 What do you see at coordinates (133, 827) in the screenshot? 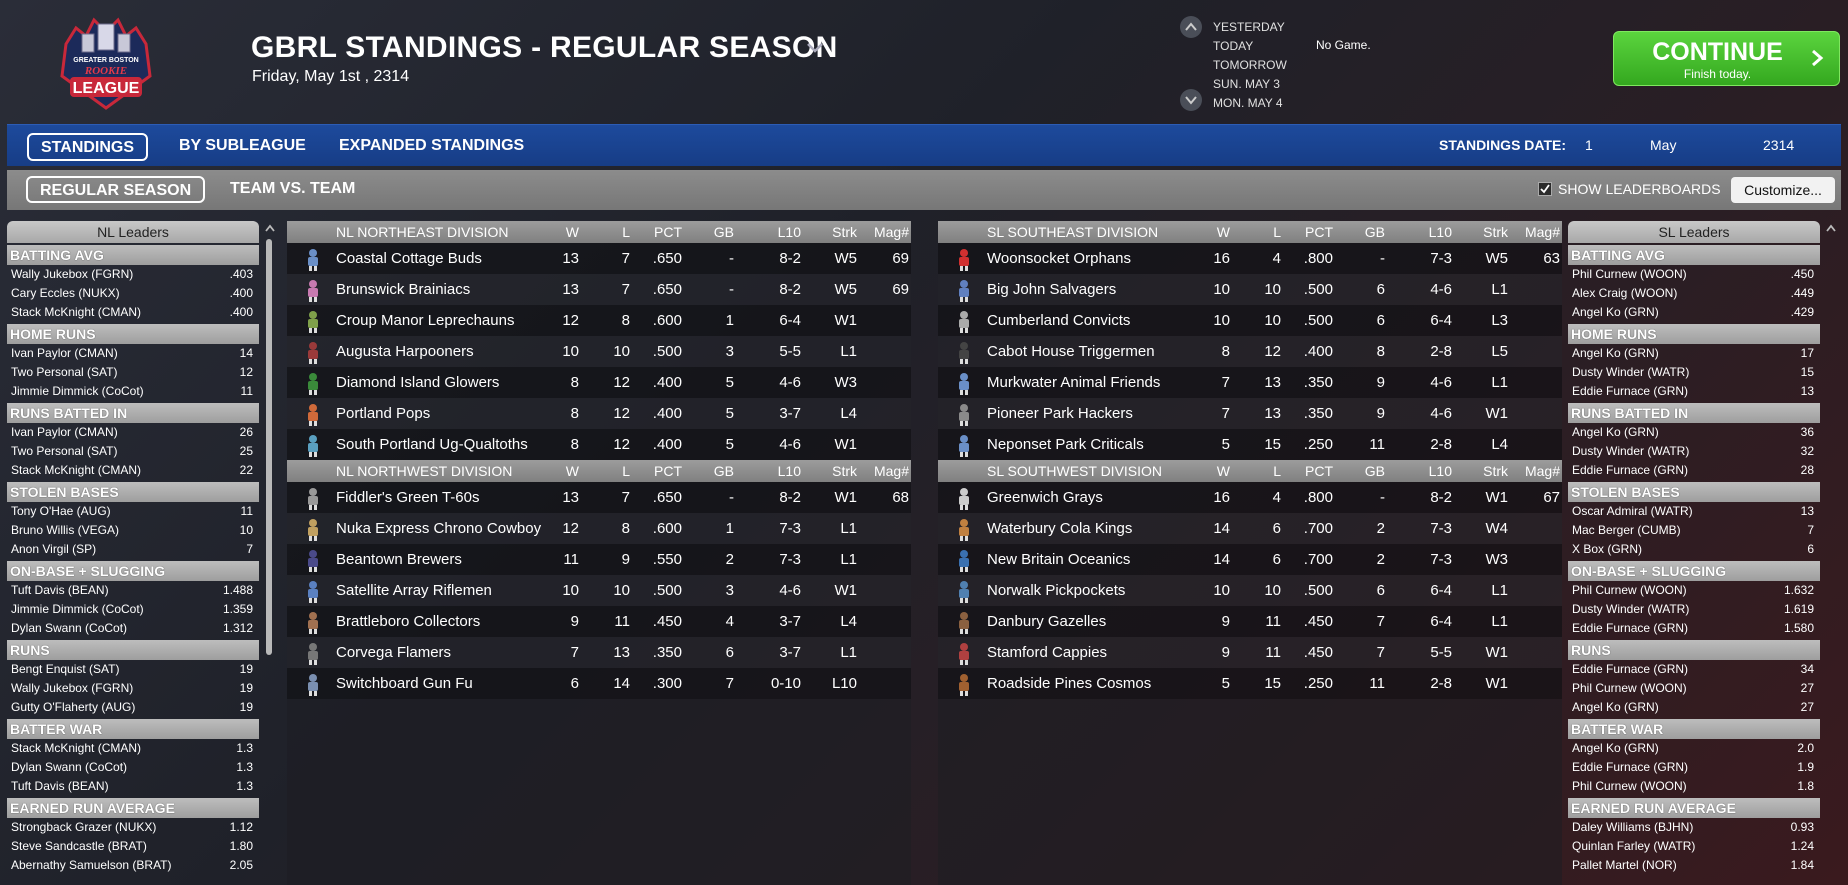
I see `leader-row: Strongback Grazer (NUKX) 1.12` at bounding box center [133, 827].